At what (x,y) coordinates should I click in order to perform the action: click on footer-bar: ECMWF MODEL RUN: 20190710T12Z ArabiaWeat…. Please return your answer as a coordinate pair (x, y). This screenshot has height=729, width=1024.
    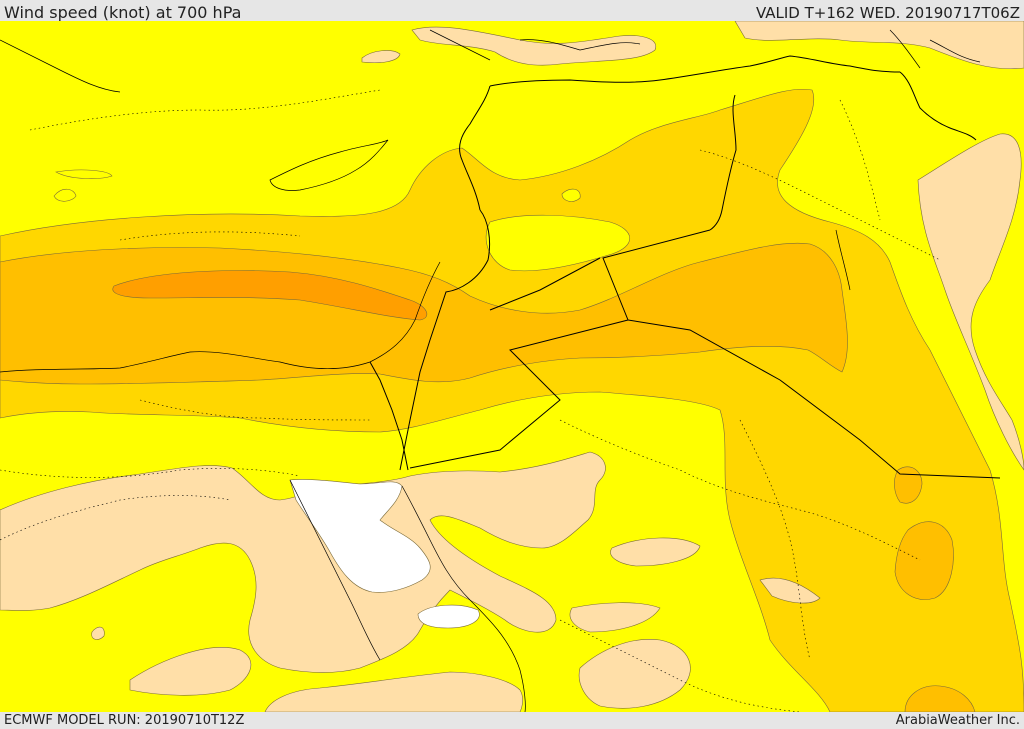
    Looking at the image, I should click on (512, 720).